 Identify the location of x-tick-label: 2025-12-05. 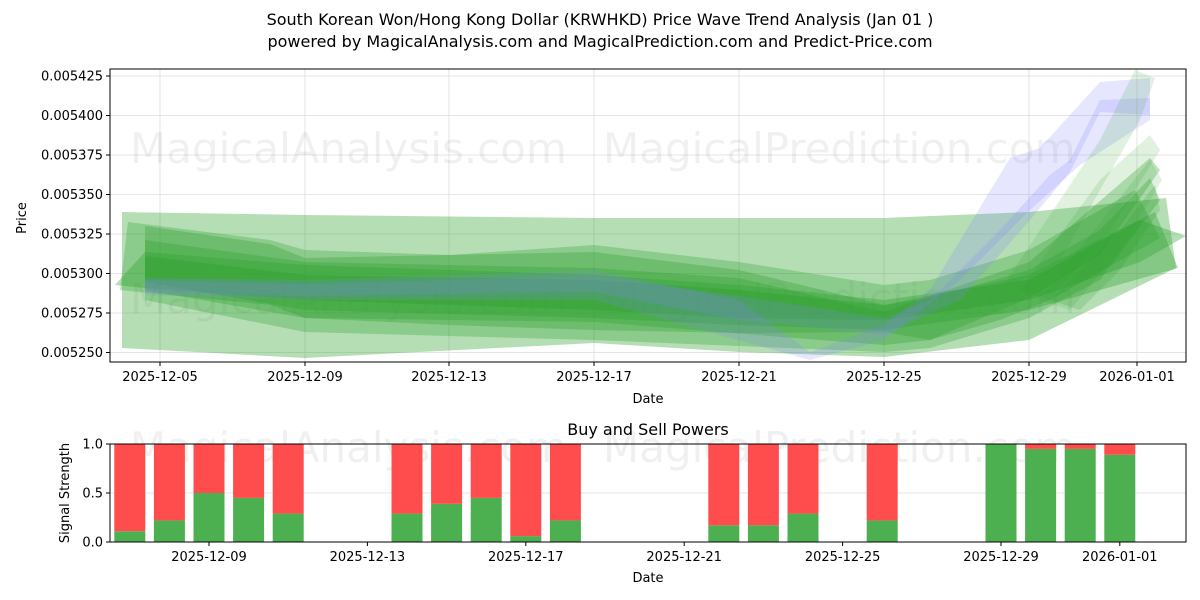
(160, 377).